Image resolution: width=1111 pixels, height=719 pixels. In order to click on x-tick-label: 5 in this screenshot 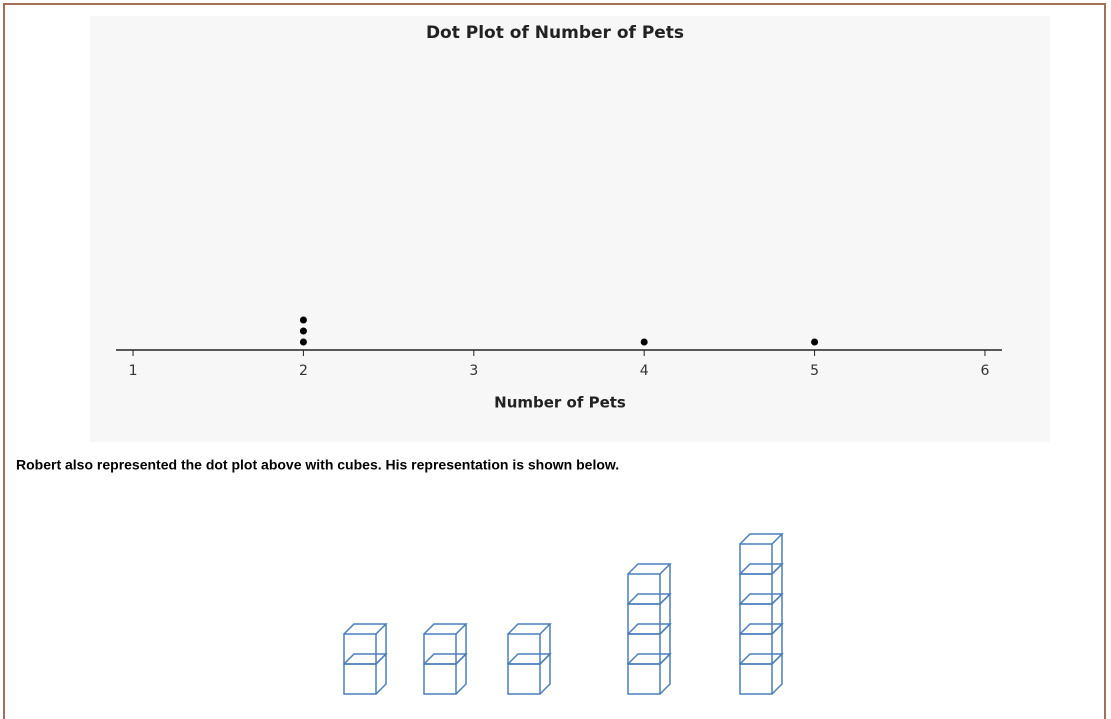, I will do `click(814, 371)`.